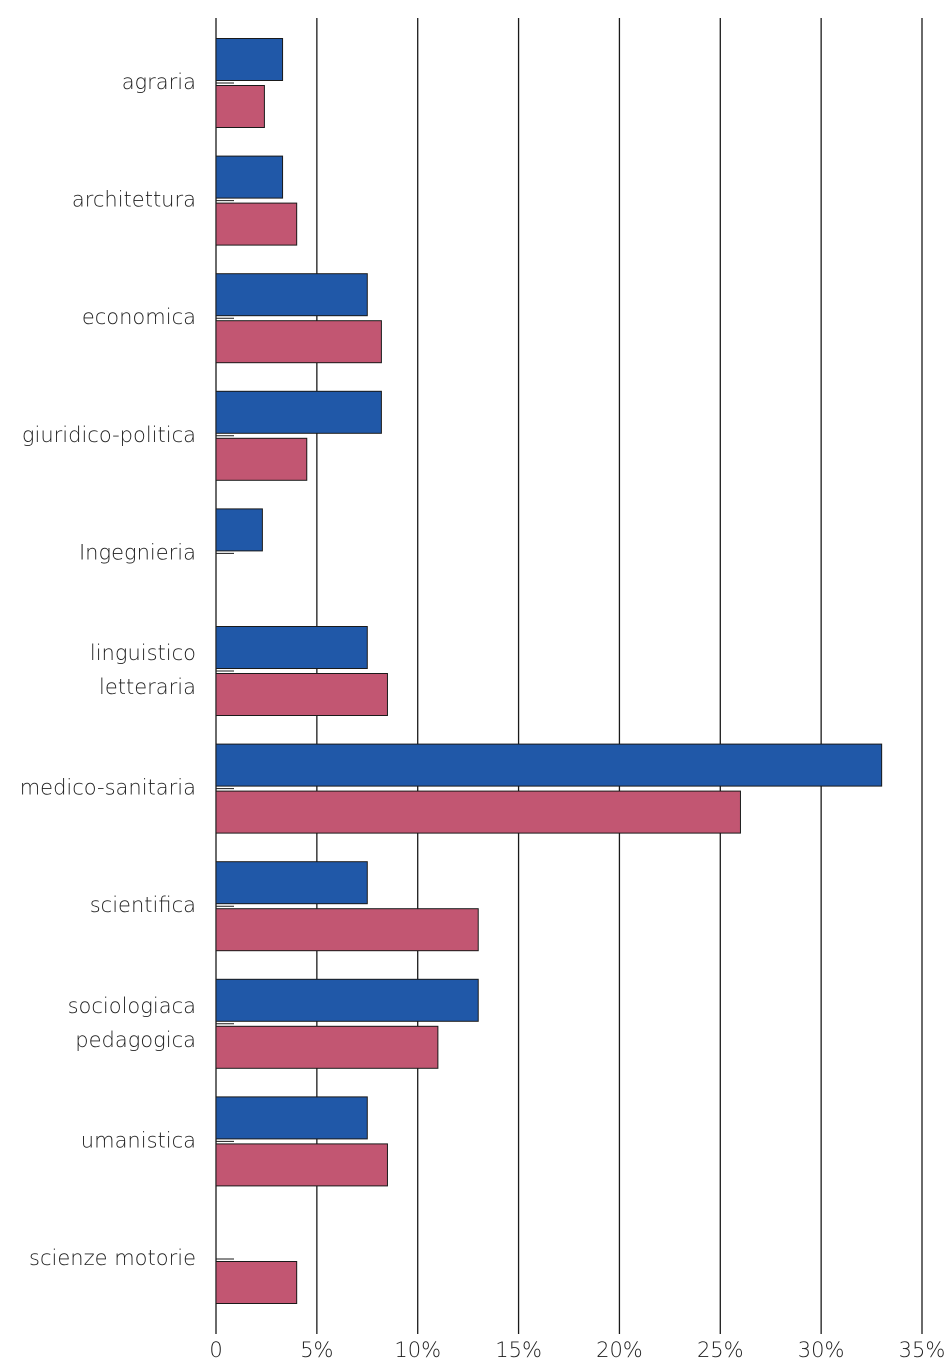 This screenshot has width=947, height=1367. Describe the element at coordinates (132, 1006) in the screenshot. I see `category-label-8-0: sociologiaca` at that location.